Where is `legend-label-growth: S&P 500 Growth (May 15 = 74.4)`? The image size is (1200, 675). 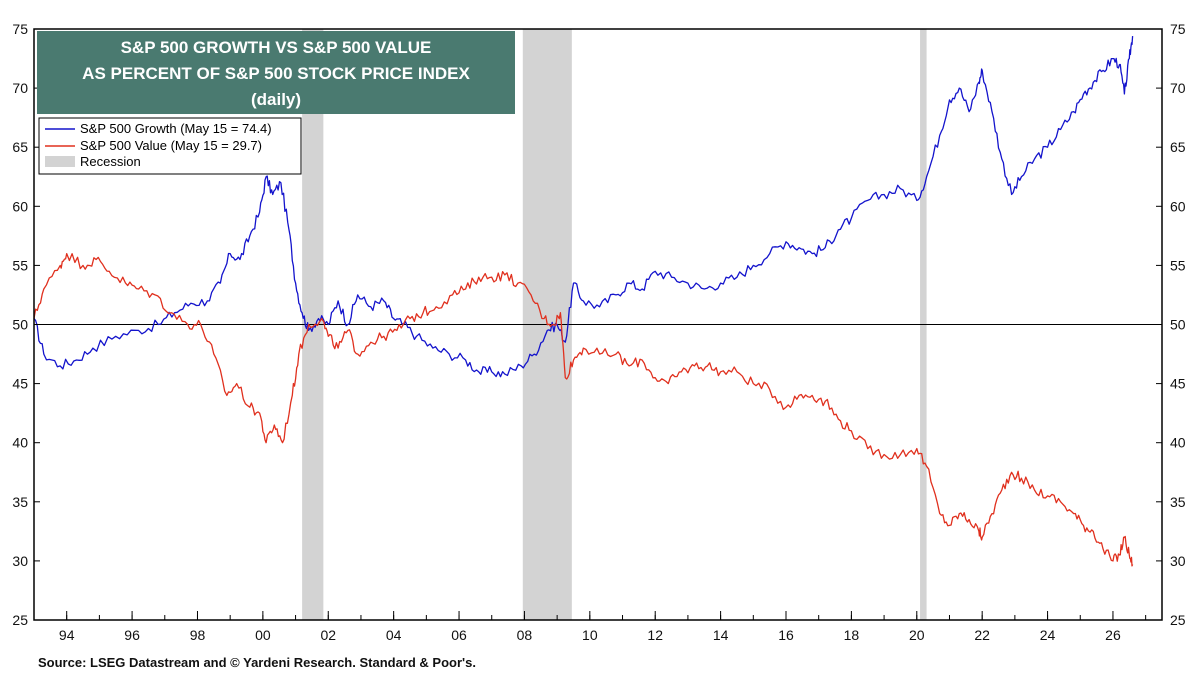
legend-label-growth: S&P 500 Growth (May 15 = 74.4) is located at coordinates (176, 128).